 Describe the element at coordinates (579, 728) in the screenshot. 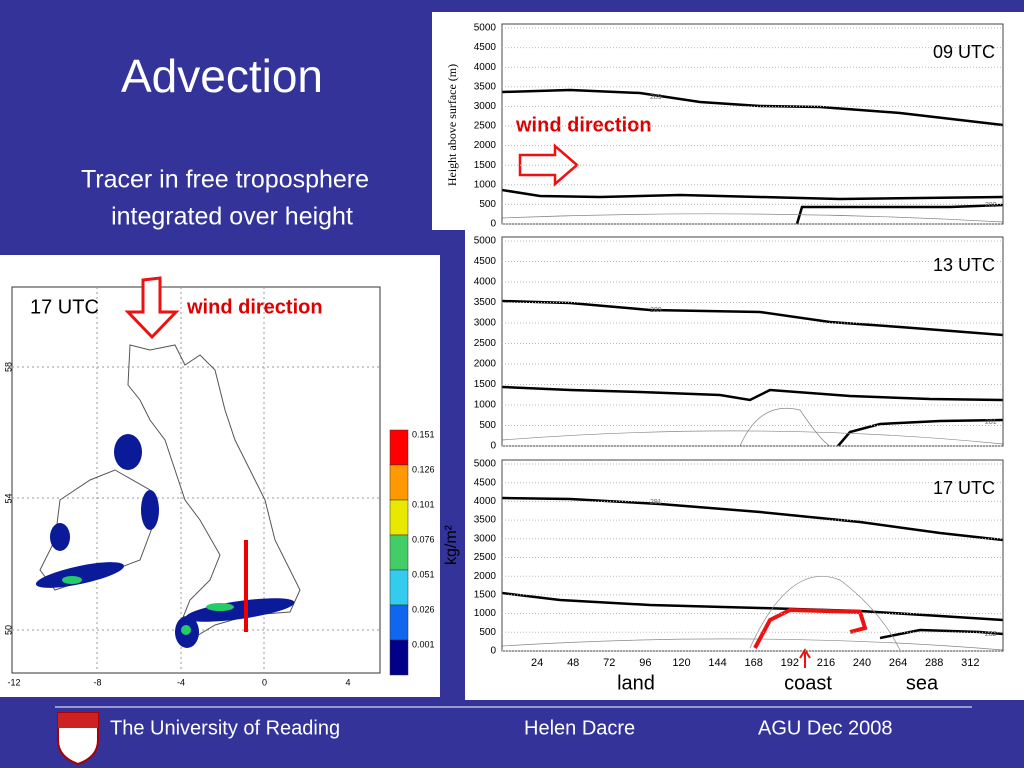

I see `footer-author: Helen Dacre` at that location.